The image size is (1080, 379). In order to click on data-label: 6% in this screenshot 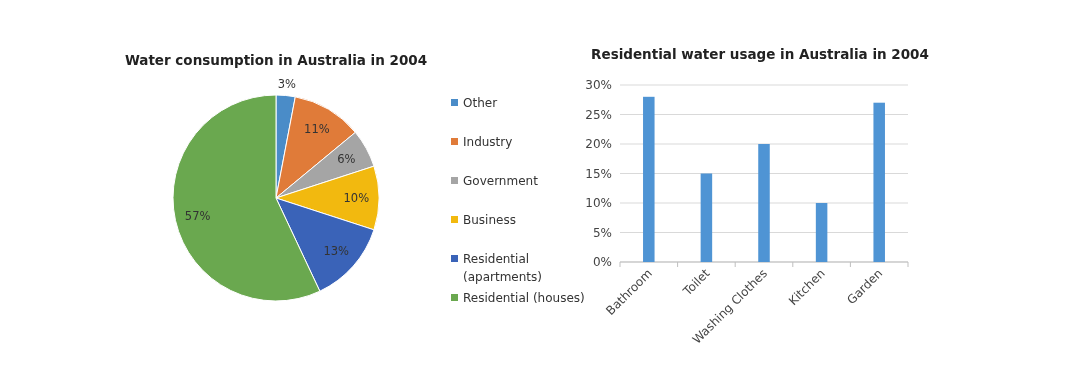, I will do `click(346, 159)`.